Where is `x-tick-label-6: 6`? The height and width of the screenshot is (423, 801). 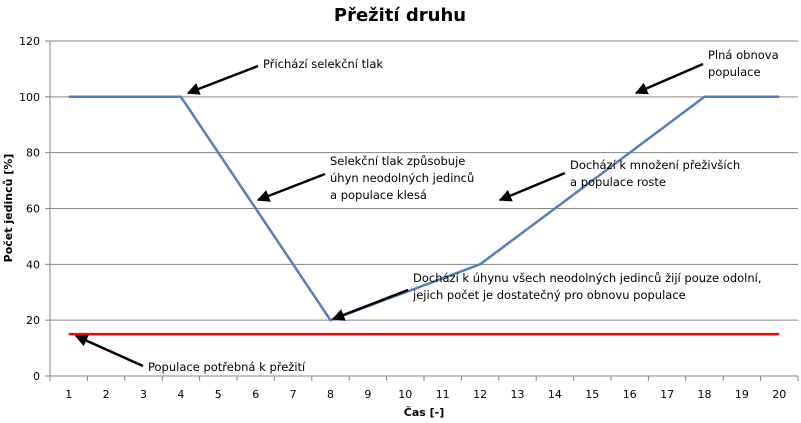 x-tick-label-6: 6 is located at coordinates (255, 394).